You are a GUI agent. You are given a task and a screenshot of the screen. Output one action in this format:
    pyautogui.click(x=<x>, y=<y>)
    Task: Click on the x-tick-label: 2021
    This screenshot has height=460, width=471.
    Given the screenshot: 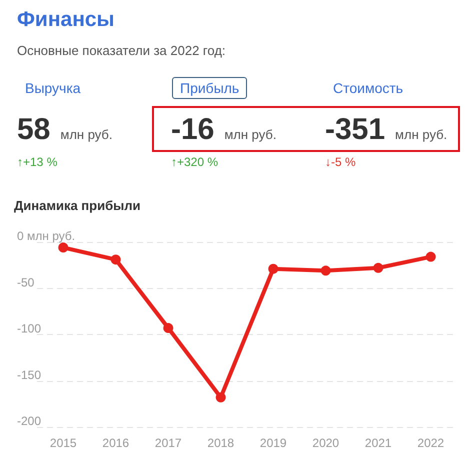 What is the action you would take?
    pyautogui.click(x=378, y=443)
    